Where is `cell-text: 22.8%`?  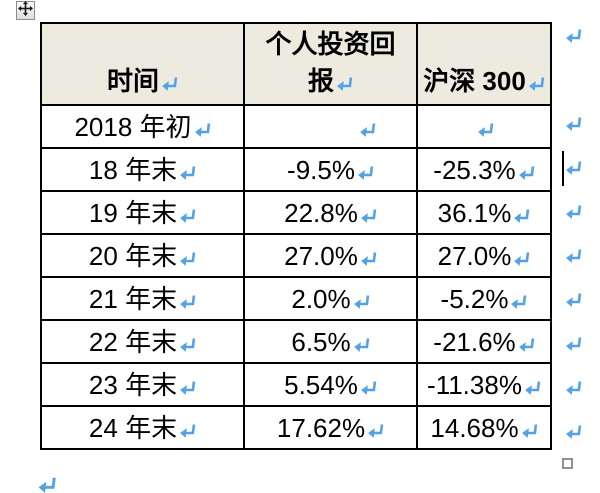
cell-text: 22.8% is located at coordinates (321, 212).